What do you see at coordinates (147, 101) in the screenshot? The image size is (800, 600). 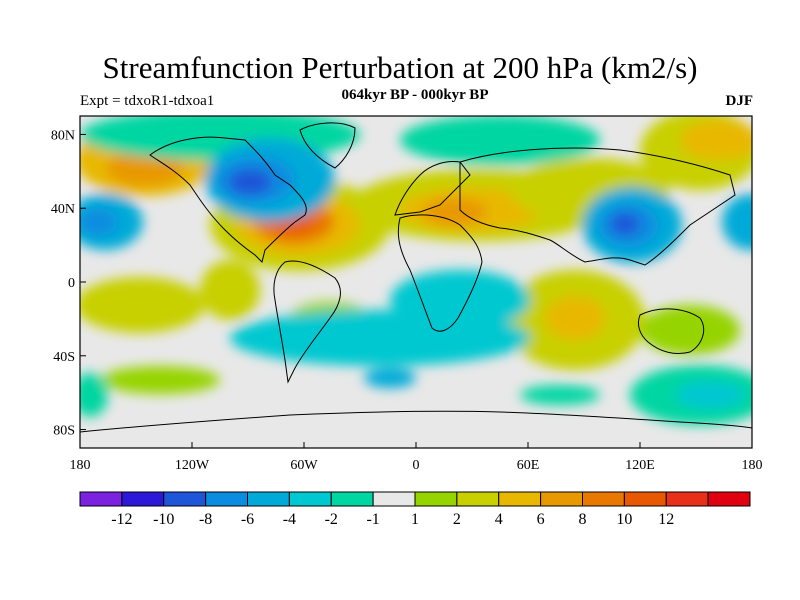 I see `experiment-label: Expt = tdxoR1-tdxoa1` at bounding box center [147, 101].